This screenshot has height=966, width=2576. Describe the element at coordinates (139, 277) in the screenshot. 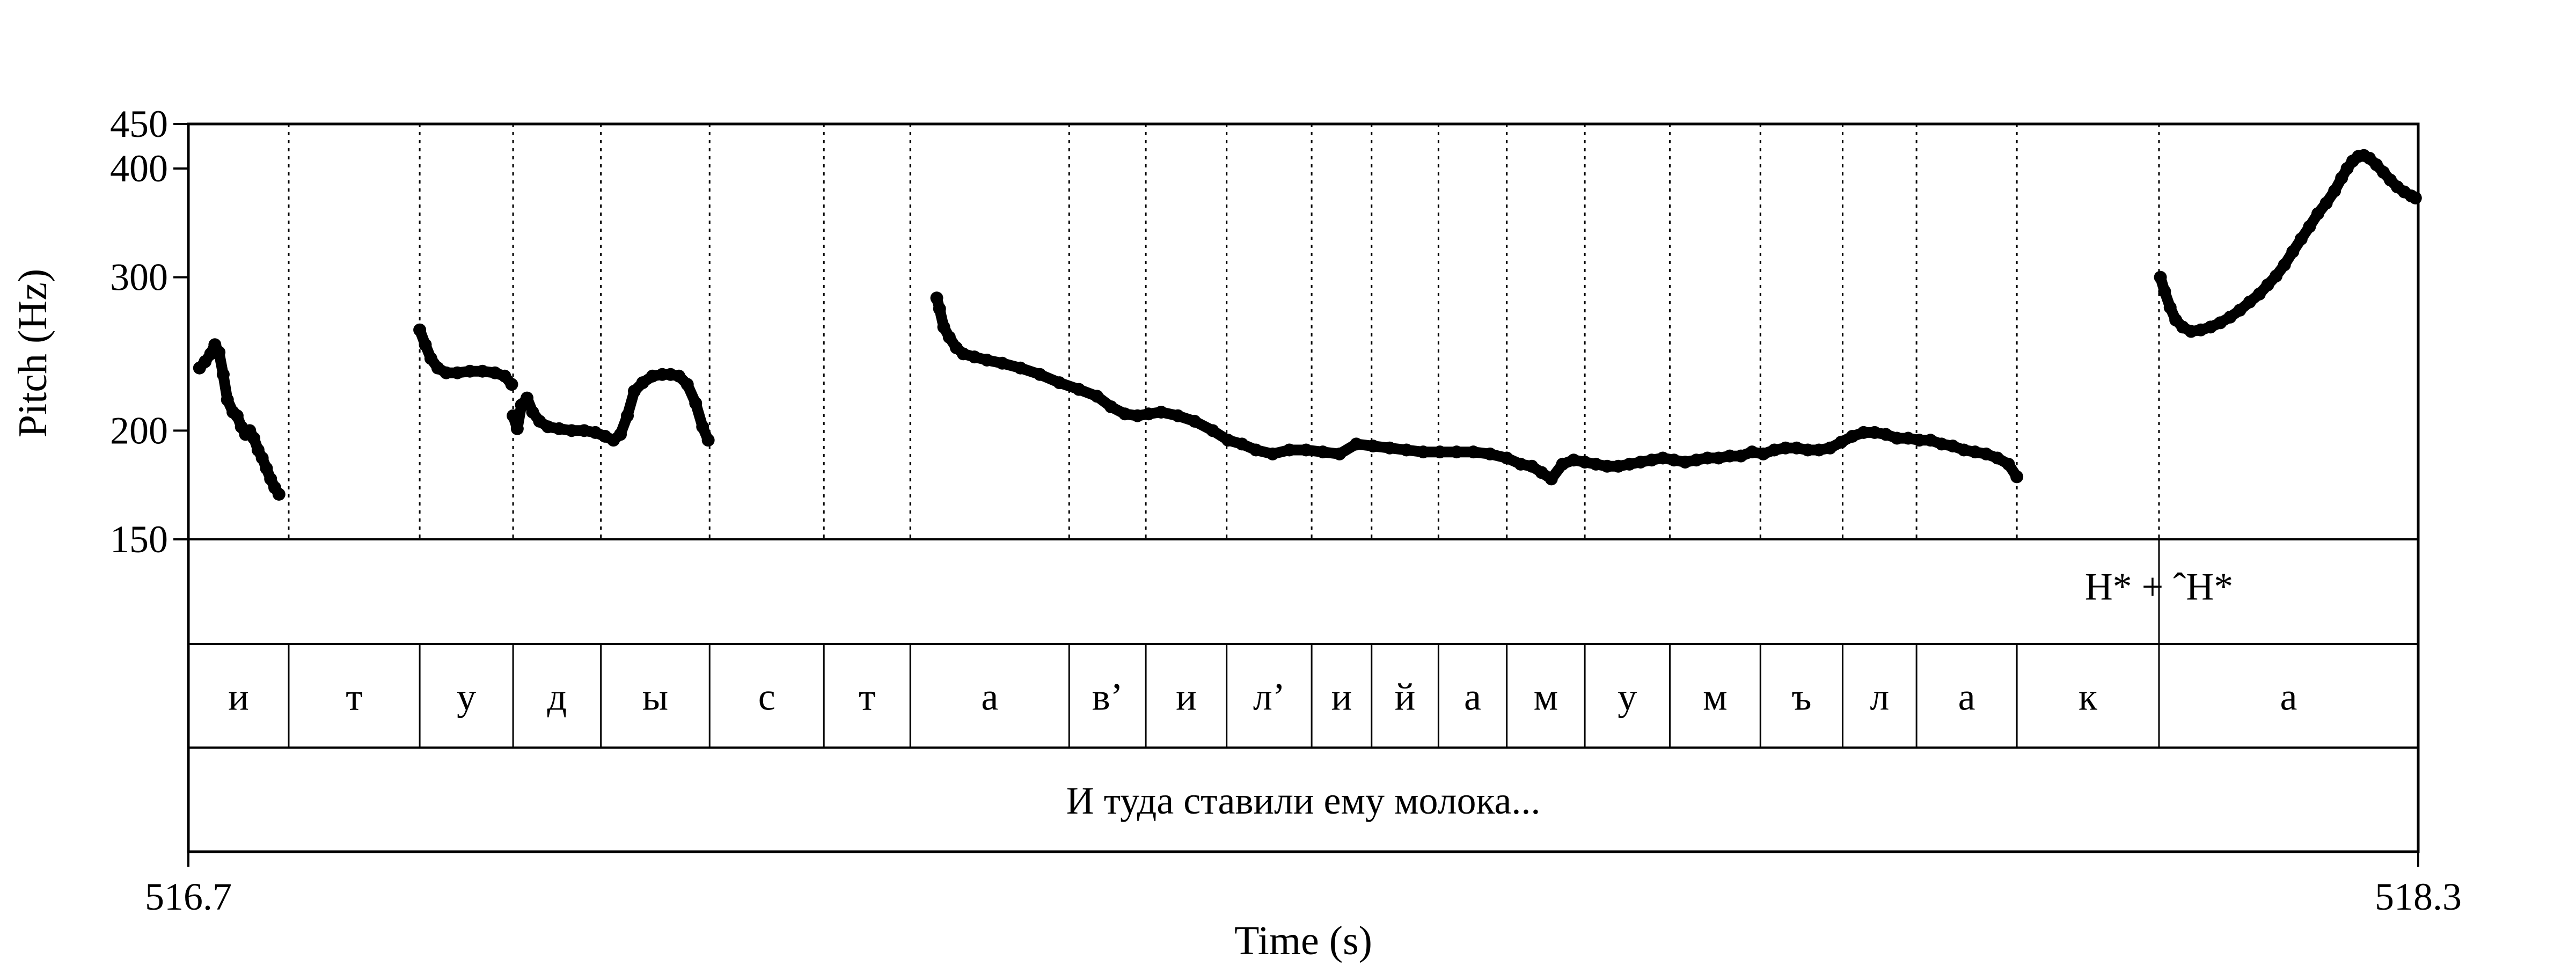

I see `y-tick-label-300: 300` at that location.